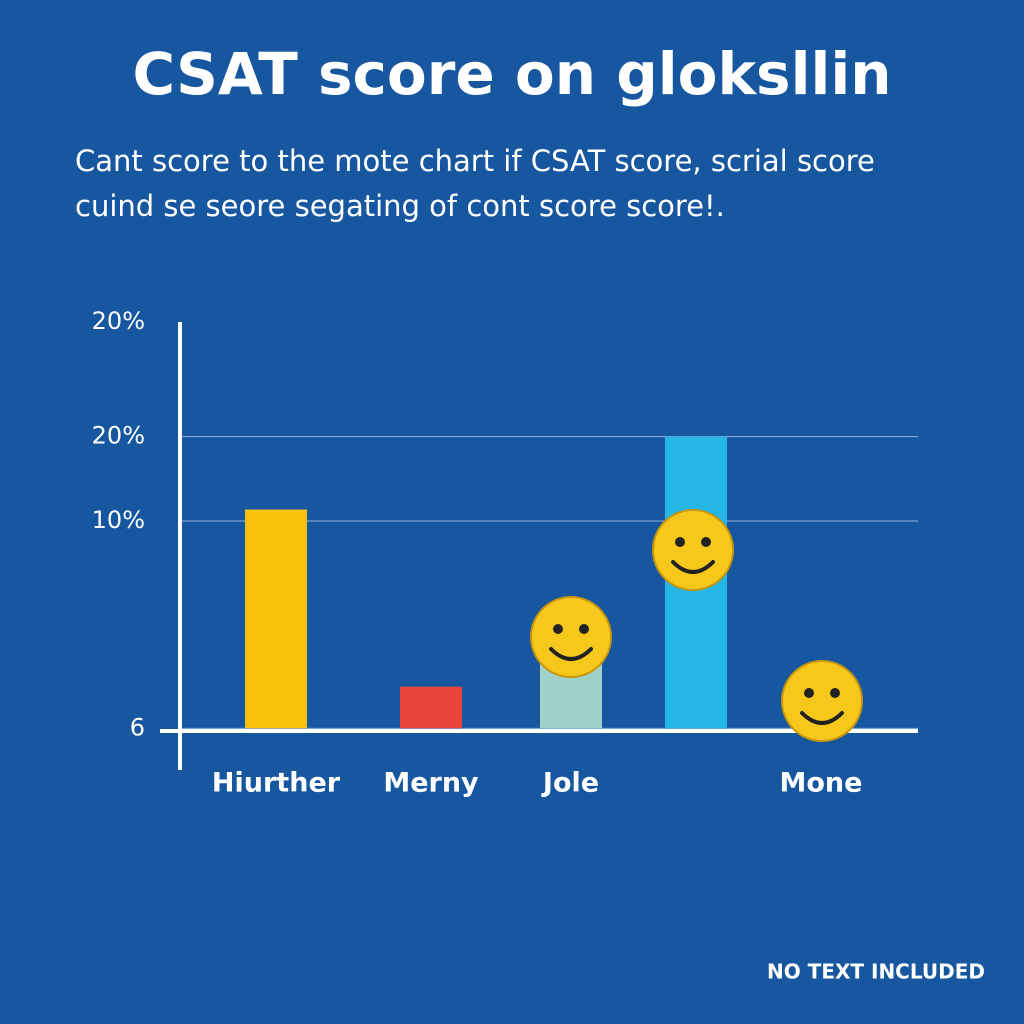  What do you see at coordinates (570, 783) in the screenshot?
I see `x-tick-label: Jole` at bounding box center [570, 783].